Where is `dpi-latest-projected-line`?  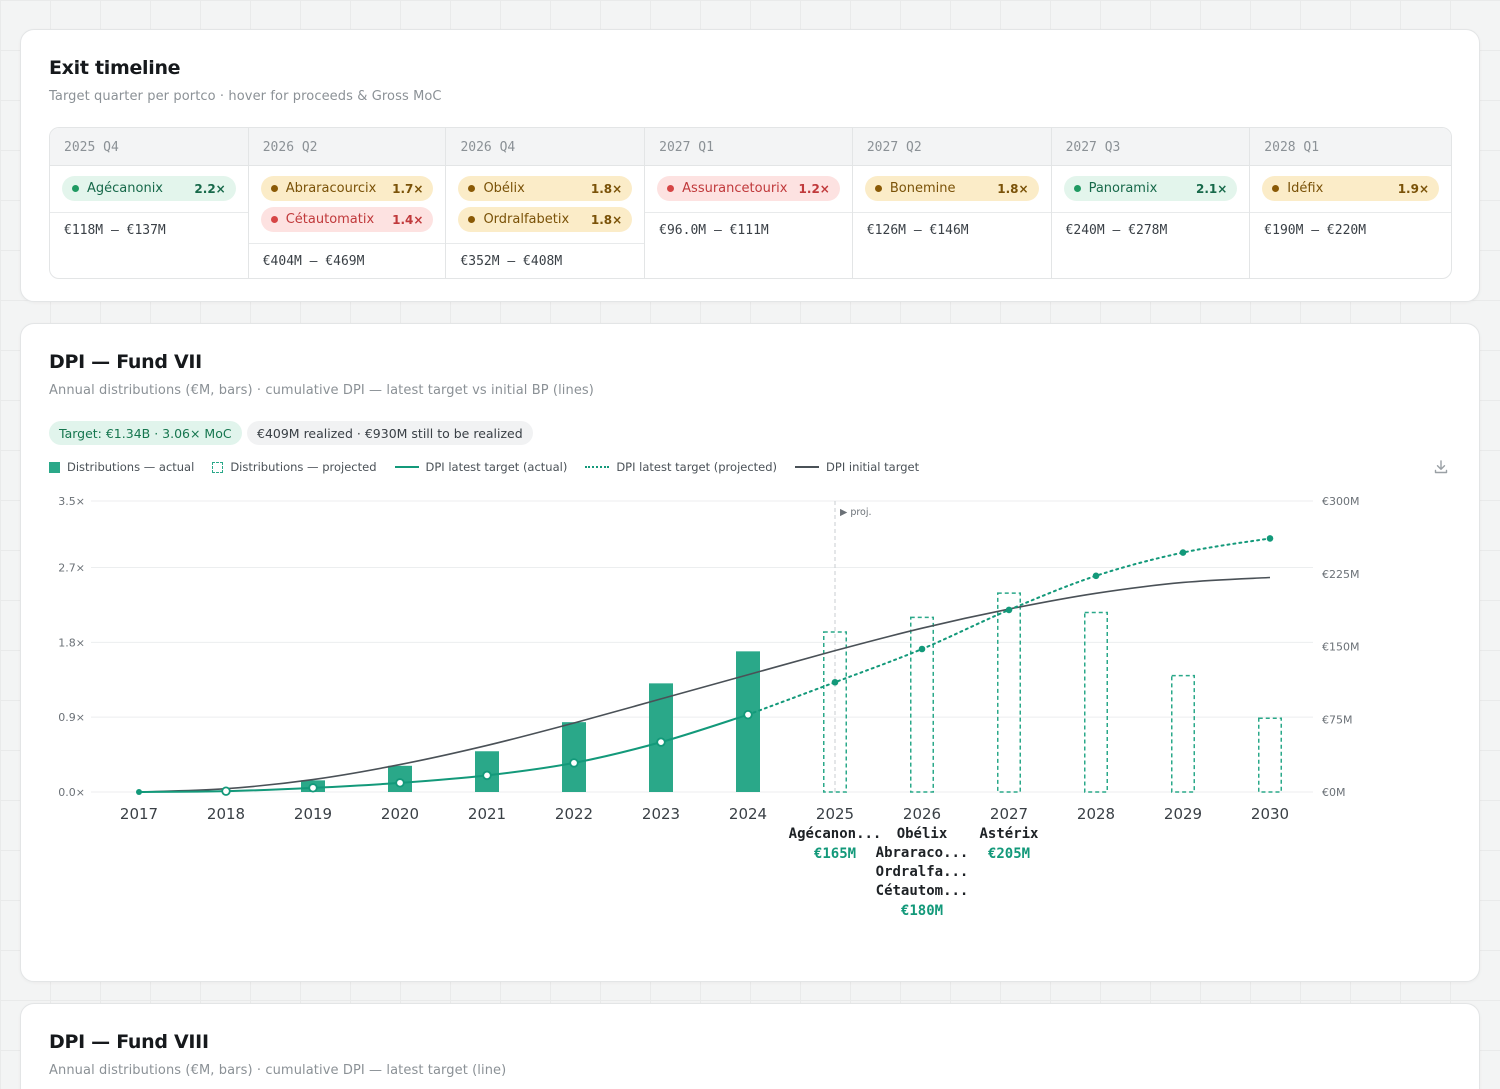
dpi-latest-projected-line is located at coordinates (1009, 626).